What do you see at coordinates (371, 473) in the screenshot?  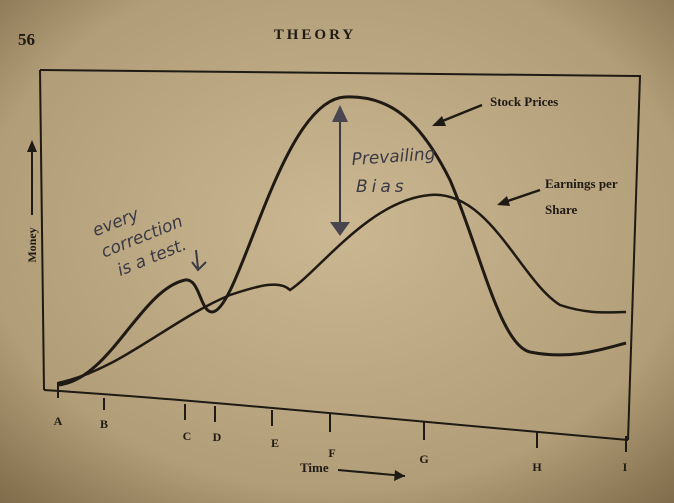 I see `time-arrow` at bounding box center [371, 473].